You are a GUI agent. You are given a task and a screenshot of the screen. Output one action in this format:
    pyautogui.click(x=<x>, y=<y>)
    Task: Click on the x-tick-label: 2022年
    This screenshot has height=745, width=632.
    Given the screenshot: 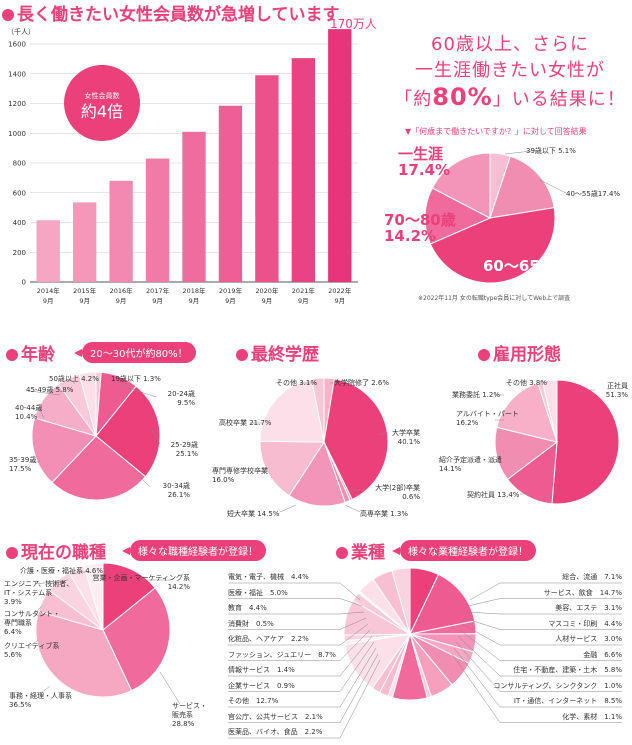 What is the action you would take?
    pyautogui.click(x=340, y=290)
    